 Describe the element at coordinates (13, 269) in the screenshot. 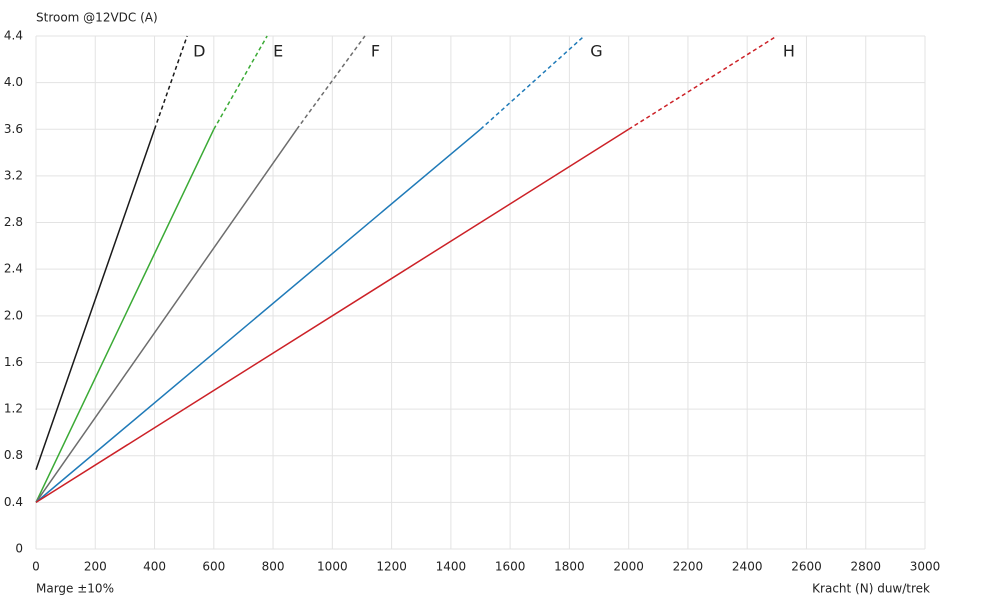

I see `y-tick-label: 2.4` at that location.